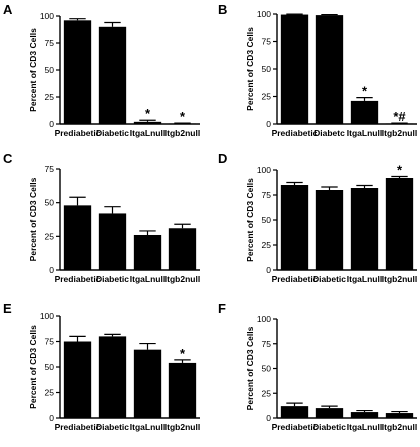 This screenshot has width=420, height=447. Describe the element at coordinates (222, 9) in the screenshot. I see `panel-letter: B` at that location.